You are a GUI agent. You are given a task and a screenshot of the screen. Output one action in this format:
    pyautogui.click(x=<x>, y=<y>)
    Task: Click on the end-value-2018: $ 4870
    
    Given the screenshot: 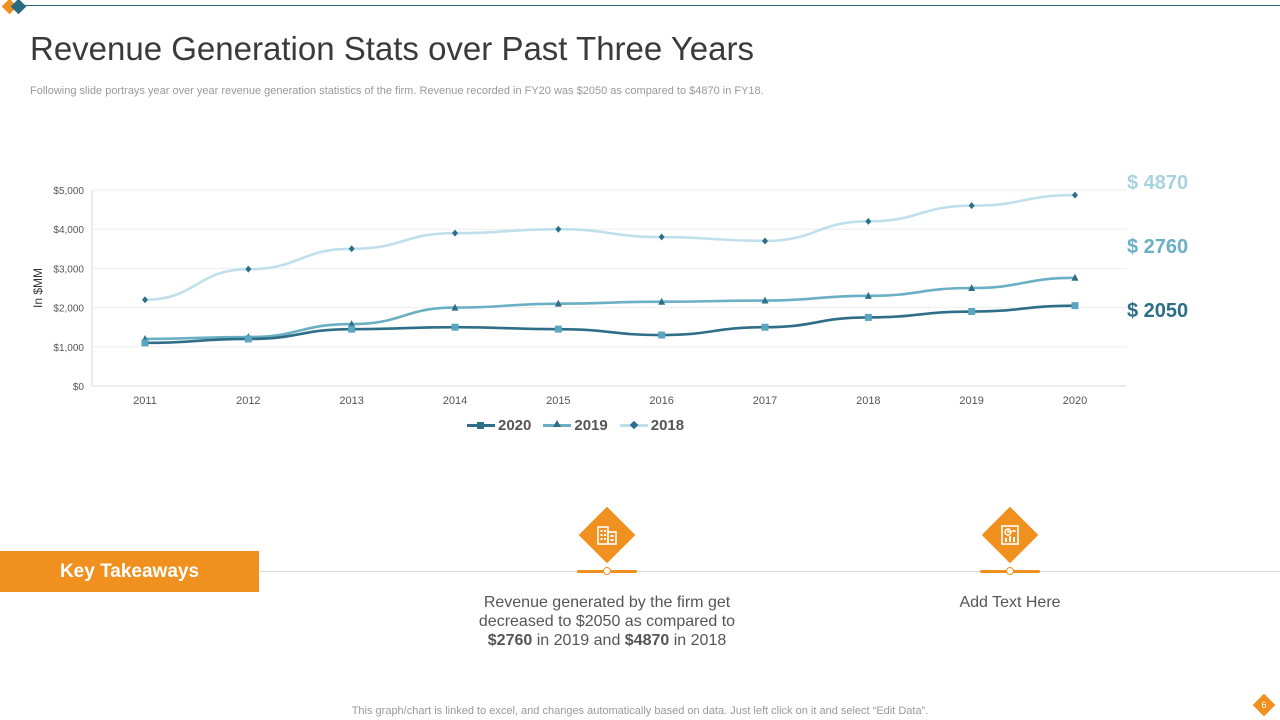 What is the action you would take?
    pyautogui.click(x=1158, y=183)
    